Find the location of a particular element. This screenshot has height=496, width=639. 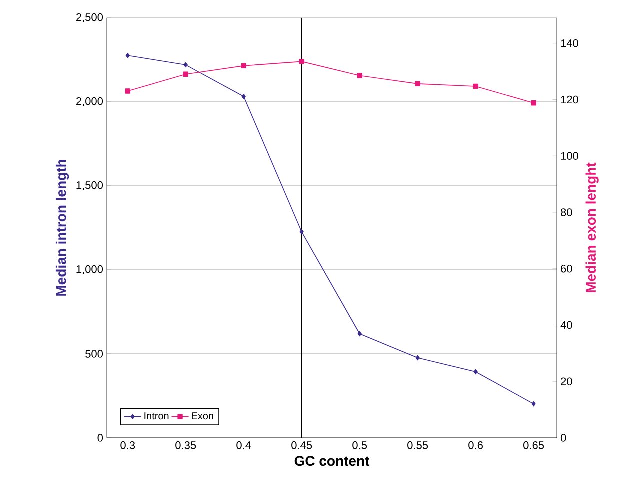

y-tick-label: 1,000 is located at coordinates (90, 270).